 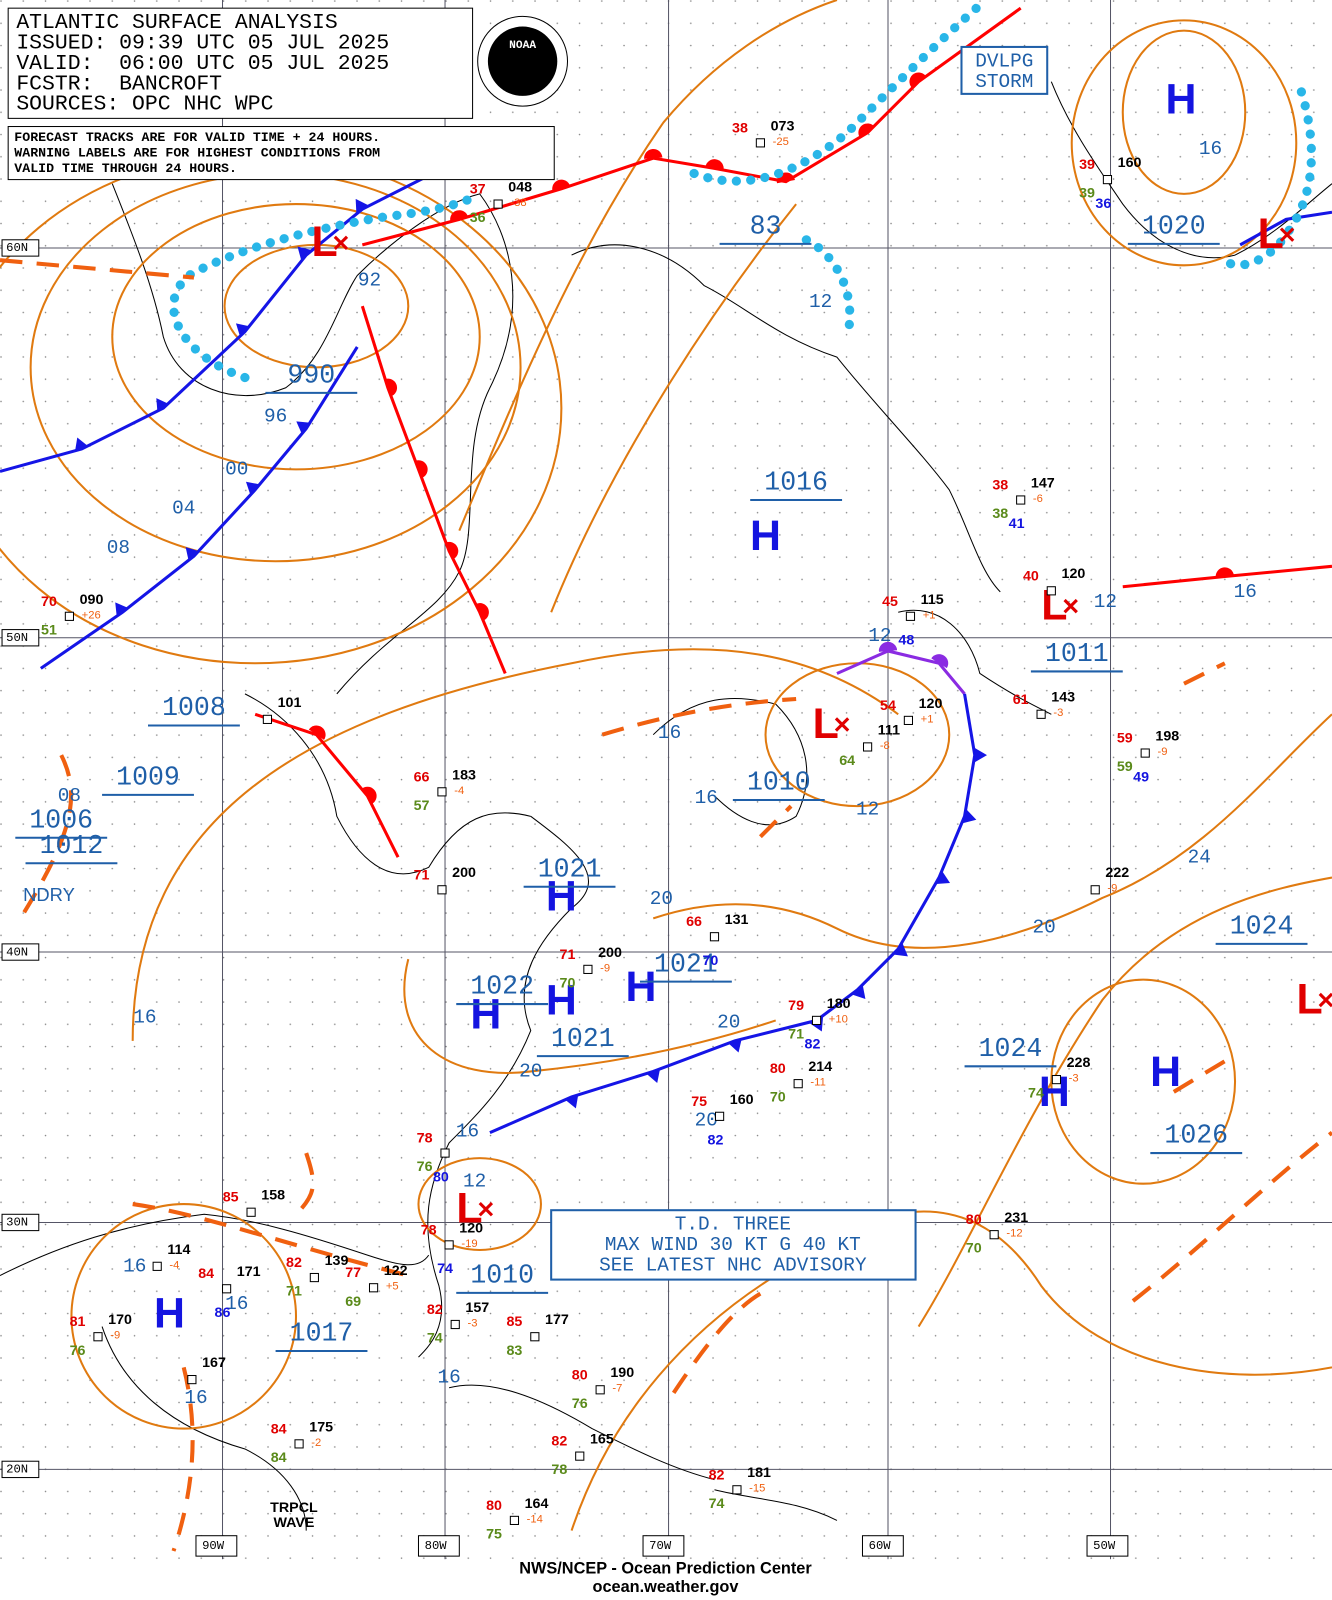 I want to click on pressure-label: 1026, so click(x=1196, y=1136).